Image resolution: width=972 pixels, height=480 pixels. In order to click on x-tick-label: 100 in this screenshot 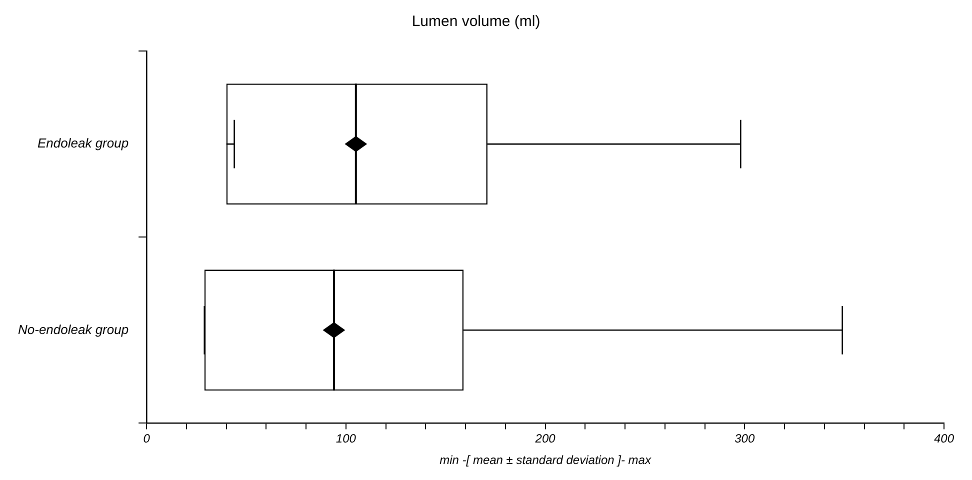, I will do `click(346, 439)`.